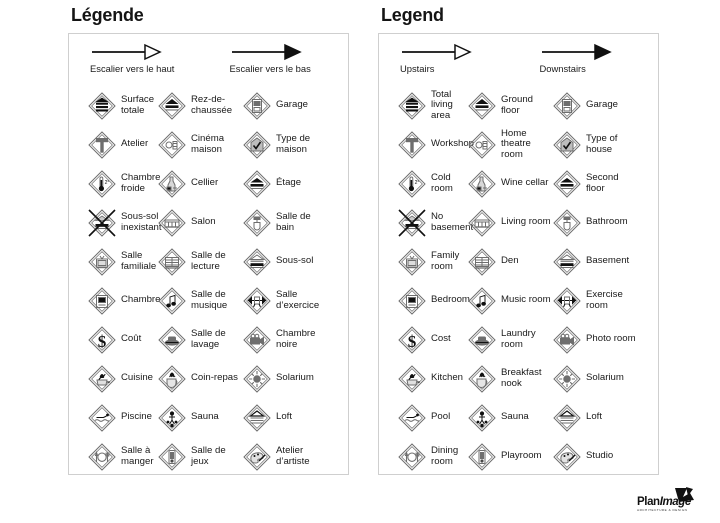  Describe the element at coordinates (113, 144) in the screenshot. I see `legend-item: Atelier` at that location.